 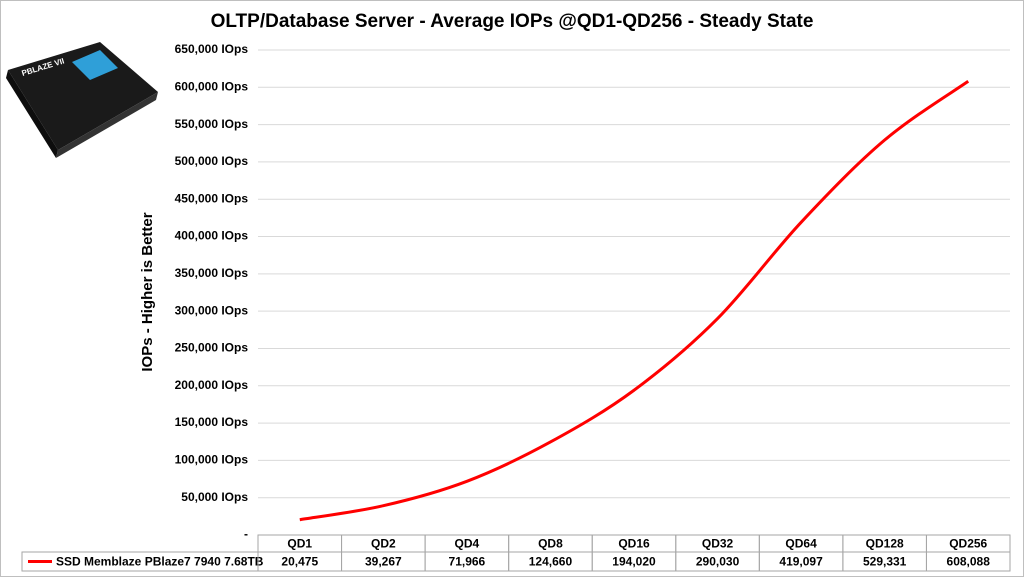 I want to click on value-label: 39,267, so click(x=383, y=562).